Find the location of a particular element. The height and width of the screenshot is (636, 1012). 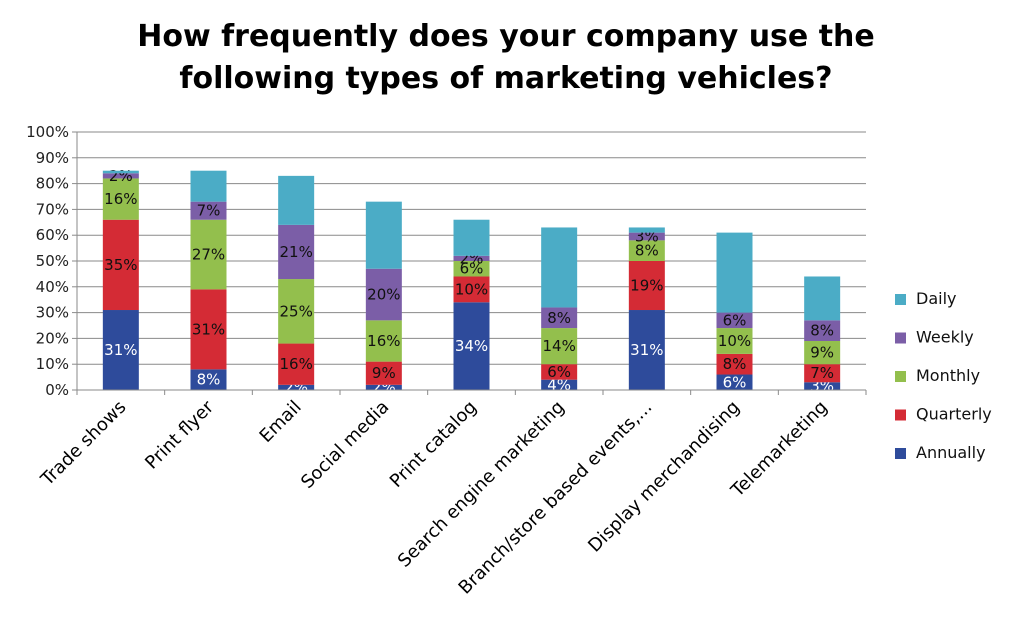

y-tick-label: 90% is located at coordinates (52, 158).